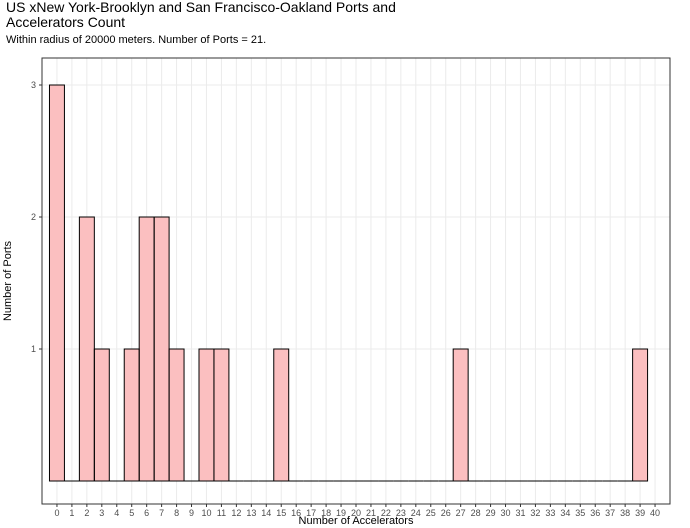 The height and width of the screenshot is (528, 690). I want to click on x-tick-label: 27, so click(461, 513).